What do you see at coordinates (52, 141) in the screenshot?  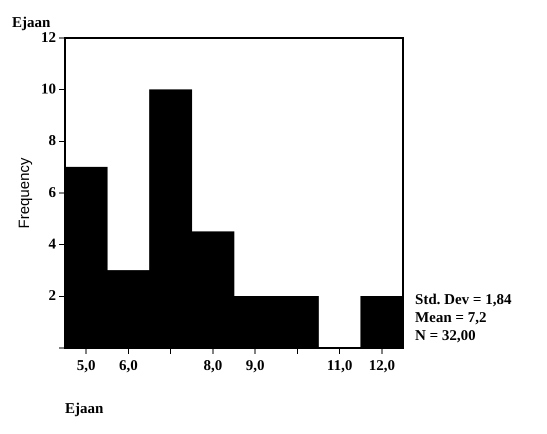 I see `y-tick-label: 8` at bounding box center [52, 141].